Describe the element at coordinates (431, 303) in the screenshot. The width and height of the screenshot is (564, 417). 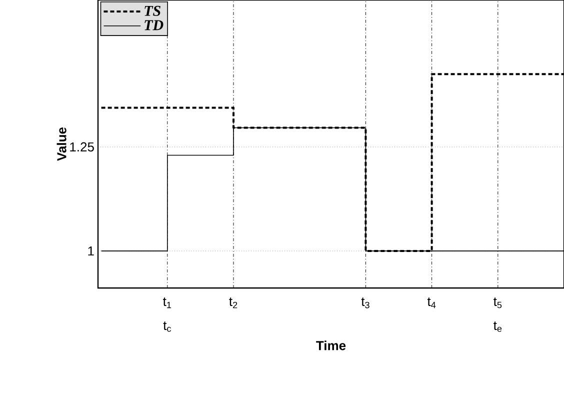
I see `x-tick-label: t$_{4}$` at that location.